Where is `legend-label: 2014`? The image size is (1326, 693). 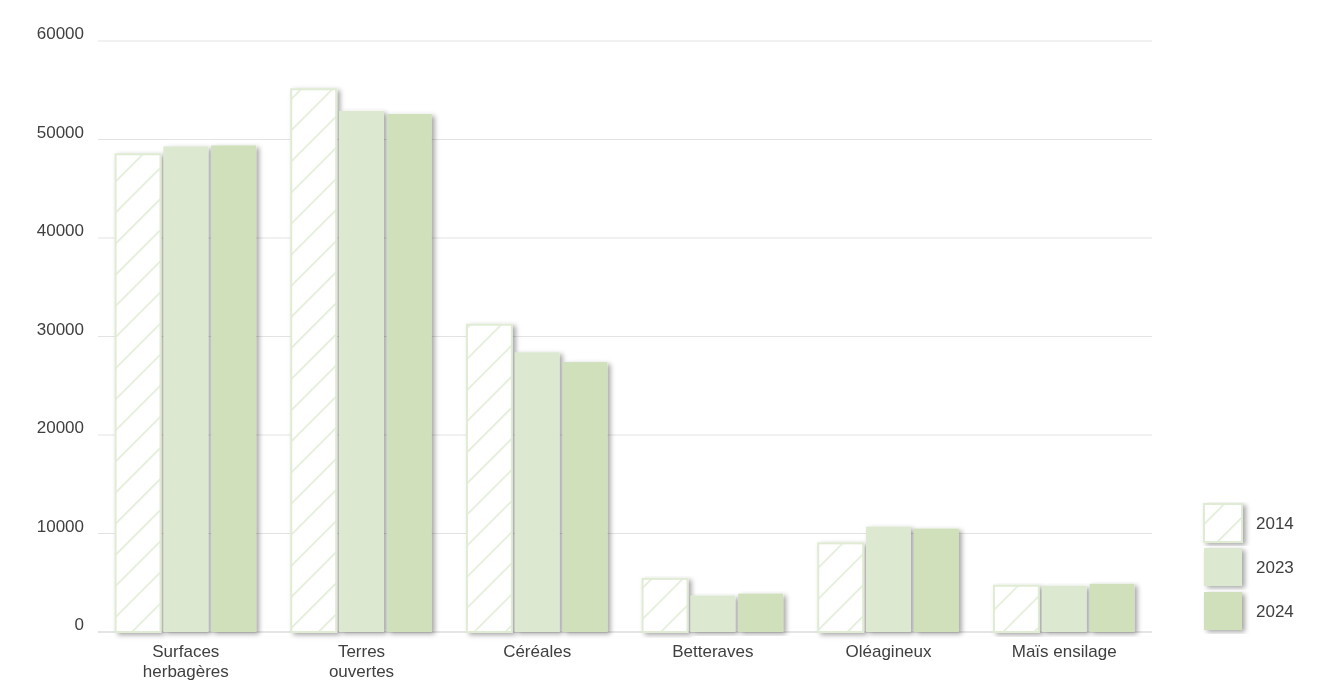
legend-label: 2014 is located at coordinates (1275, 523).